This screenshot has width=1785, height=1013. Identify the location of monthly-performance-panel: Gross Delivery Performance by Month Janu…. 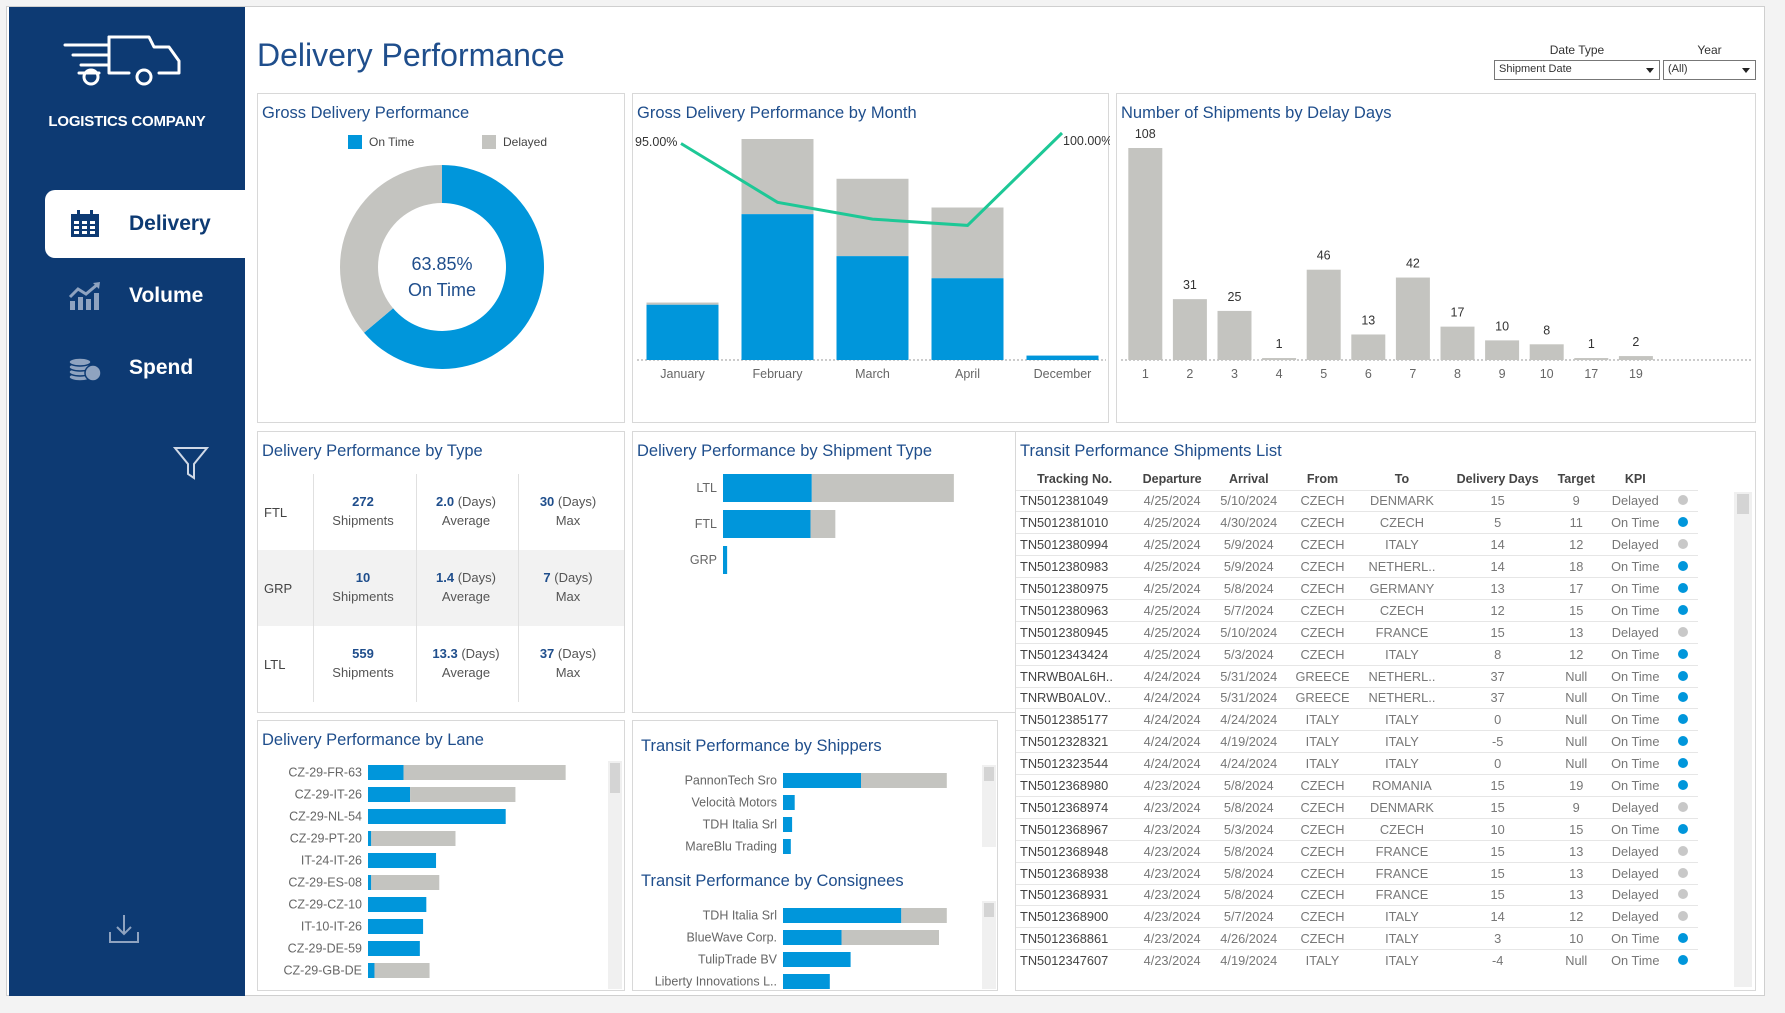
(871, 258).